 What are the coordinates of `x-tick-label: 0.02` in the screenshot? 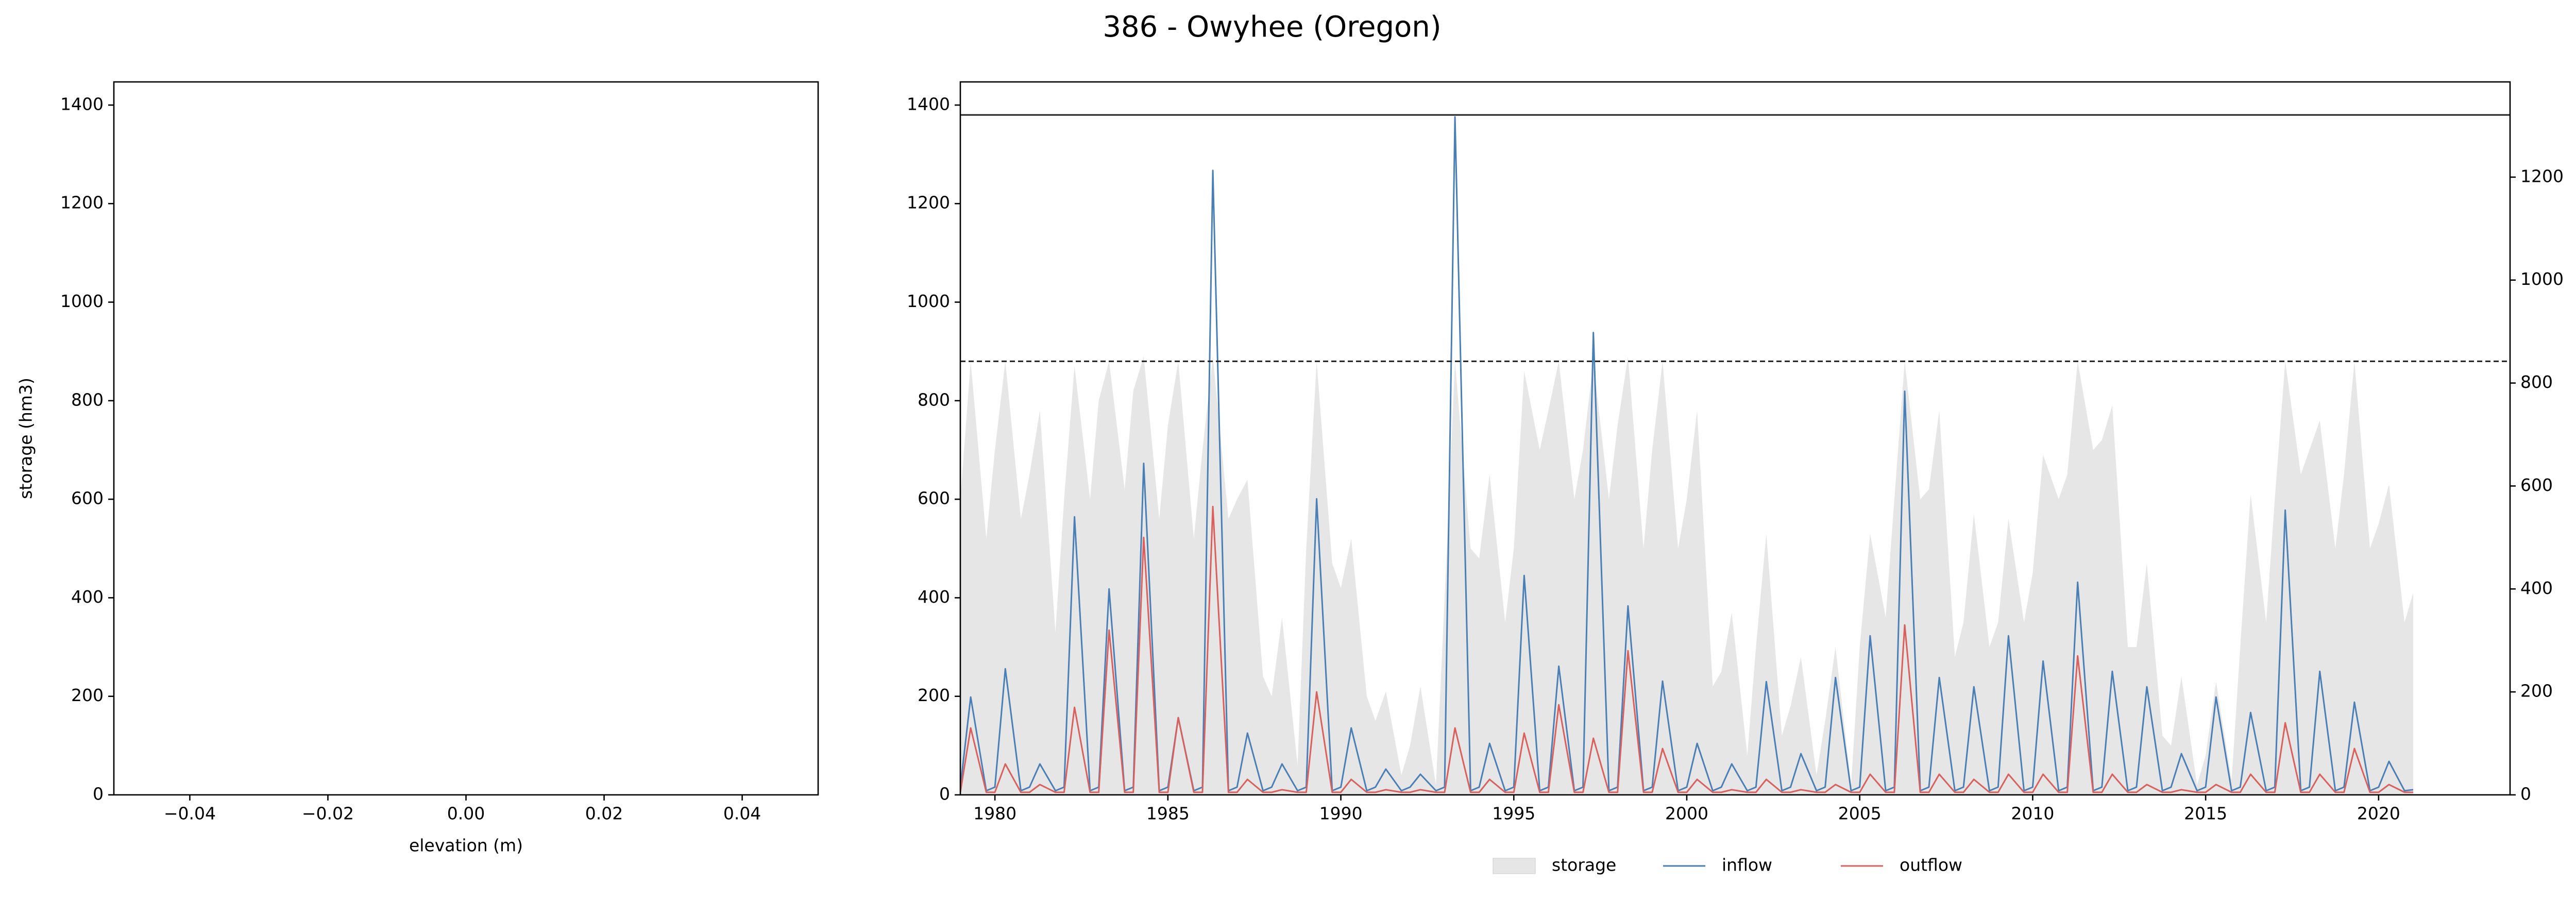 It's located at (604, 814).